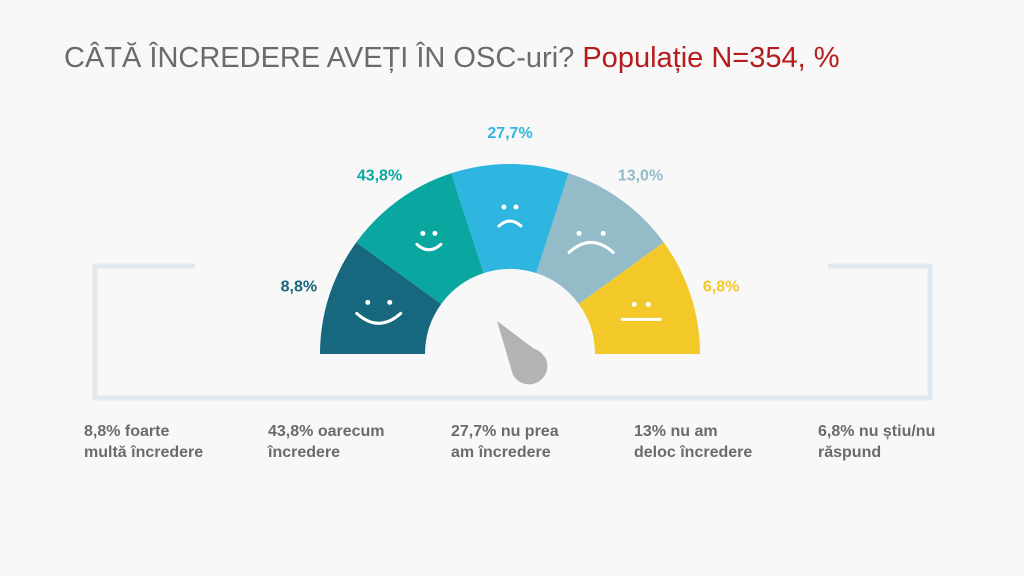 The height and width of the screenshot is (576, 1024). What do you see at coordinates (676, 431) in the screenshot?
I see `legend-line-1: 13% nu am` at bounding box center [676, 431].